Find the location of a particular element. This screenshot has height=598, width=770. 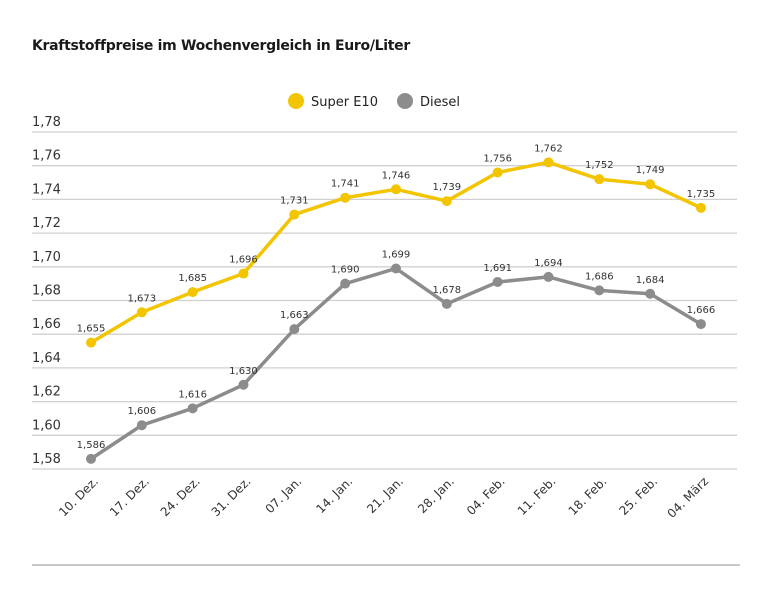

data-label: 1,694 is located at coordinates (548, 263).